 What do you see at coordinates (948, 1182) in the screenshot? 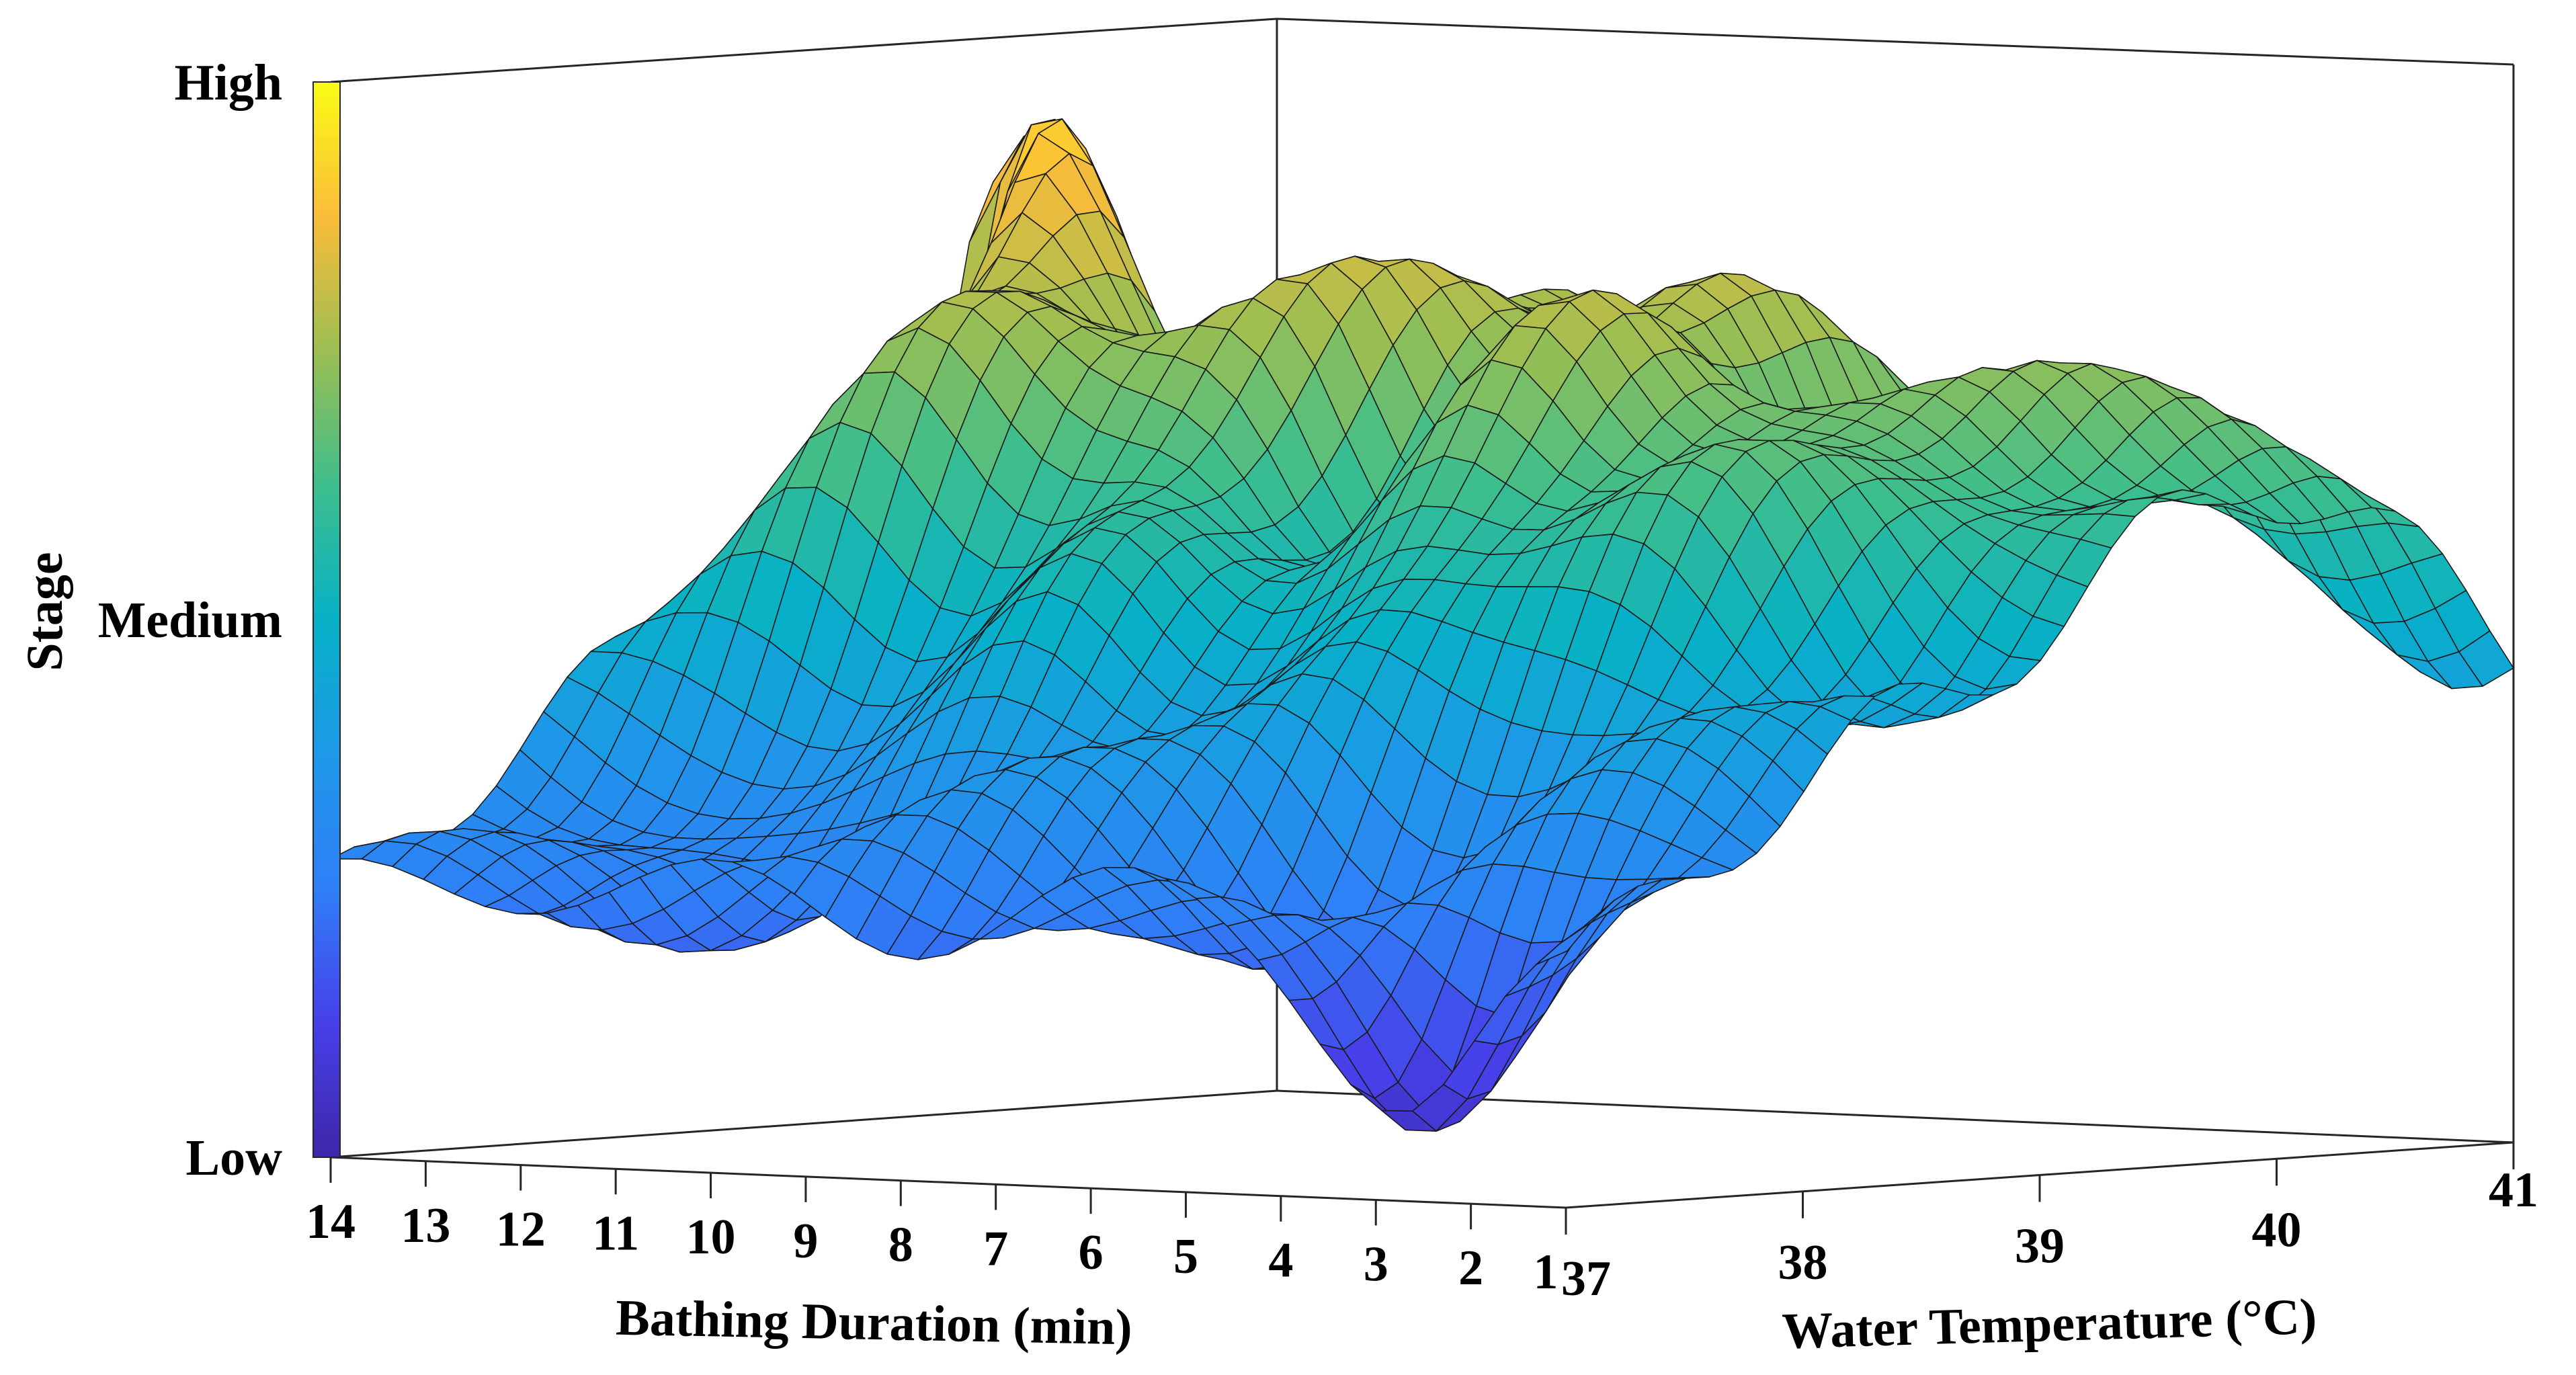
I see `front-bottom-edge` at bounding box center [948, 1182].